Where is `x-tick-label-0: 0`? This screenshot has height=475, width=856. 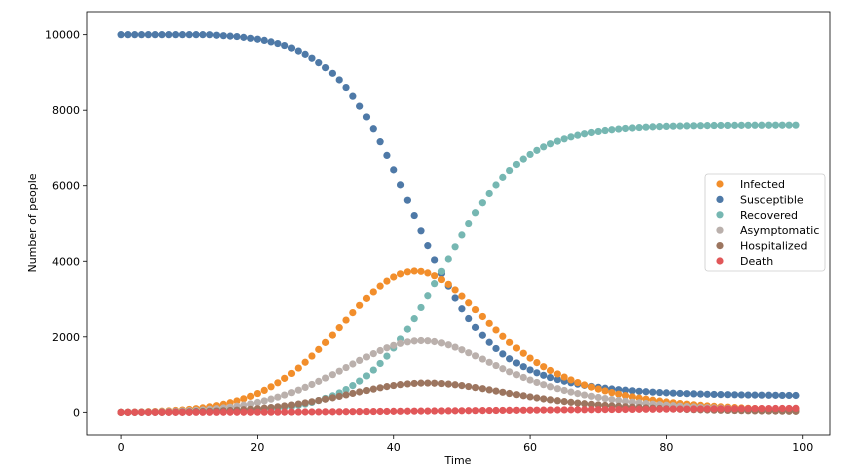
x-tick-label-0: 0 is located at coordinates (121, 447).